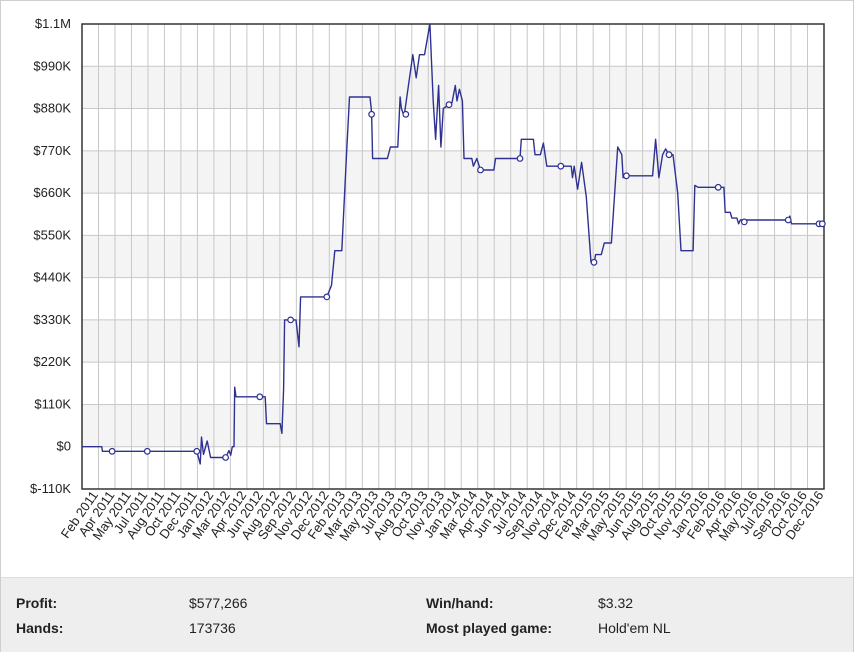 This screenshot has height=652, width=854. Describe the element at coordinates (634, 628) in the screenshot. I see `most-played-game-value: Hold'em NL` at that location.